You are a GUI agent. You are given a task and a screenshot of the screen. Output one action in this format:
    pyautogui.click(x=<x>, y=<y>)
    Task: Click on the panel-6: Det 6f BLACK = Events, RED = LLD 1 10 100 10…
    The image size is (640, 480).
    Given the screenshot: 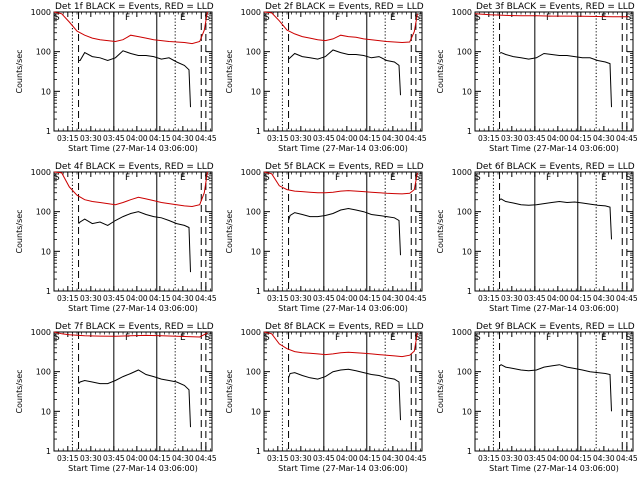 What is the action you would take?
    pyautogui.click(x=537, y=237)
    